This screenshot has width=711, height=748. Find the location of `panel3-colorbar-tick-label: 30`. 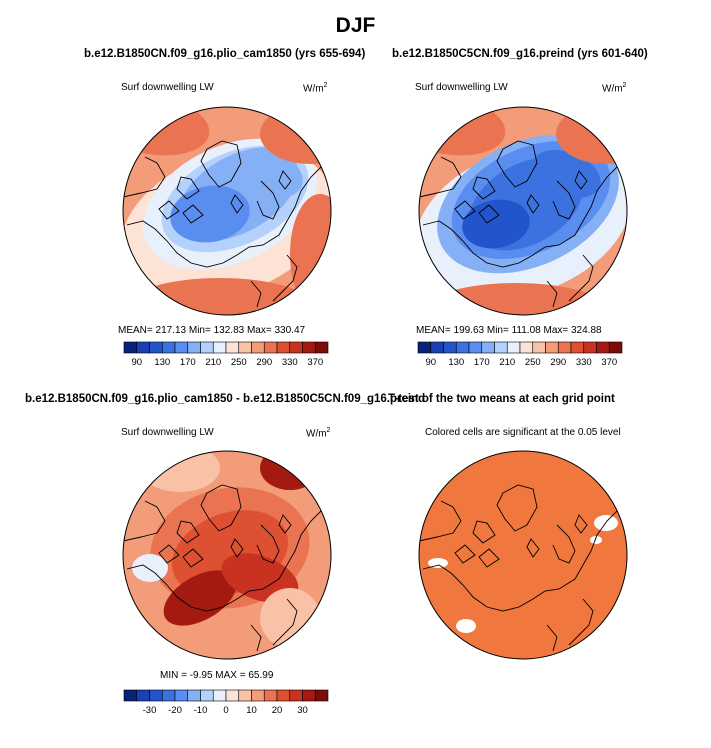

panel3-colorbar-tick-label: 30 is located at coordinates (302, 710).